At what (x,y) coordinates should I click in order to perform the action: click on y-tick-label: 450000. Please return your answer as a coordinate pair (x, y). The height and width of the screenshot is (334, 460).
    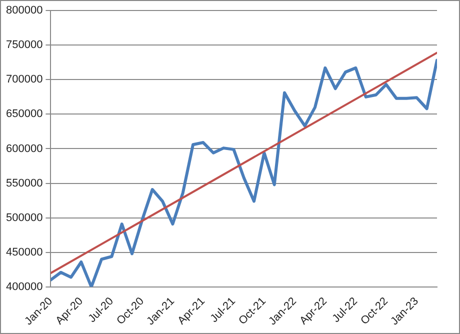
    Looking at the image, I should click on (24, 252).